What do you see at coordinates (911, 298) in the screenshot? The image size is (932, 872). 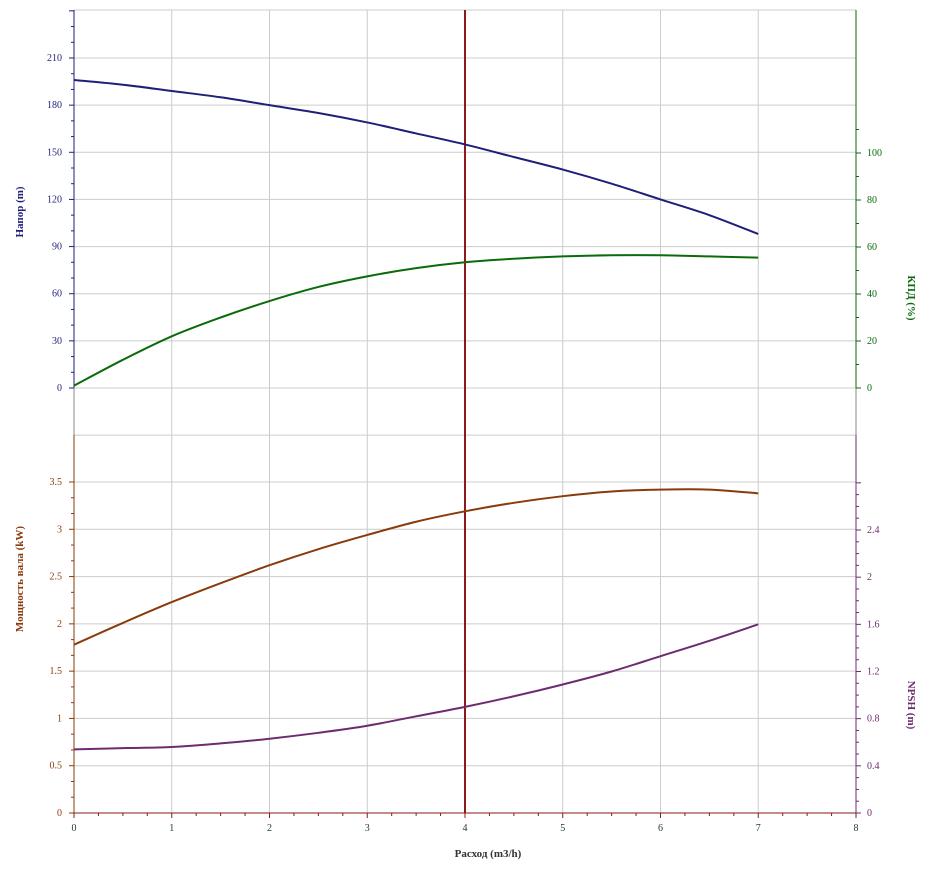 I see `efficiency-axis-title: КПД (%)` at bounding box center [911, 298].